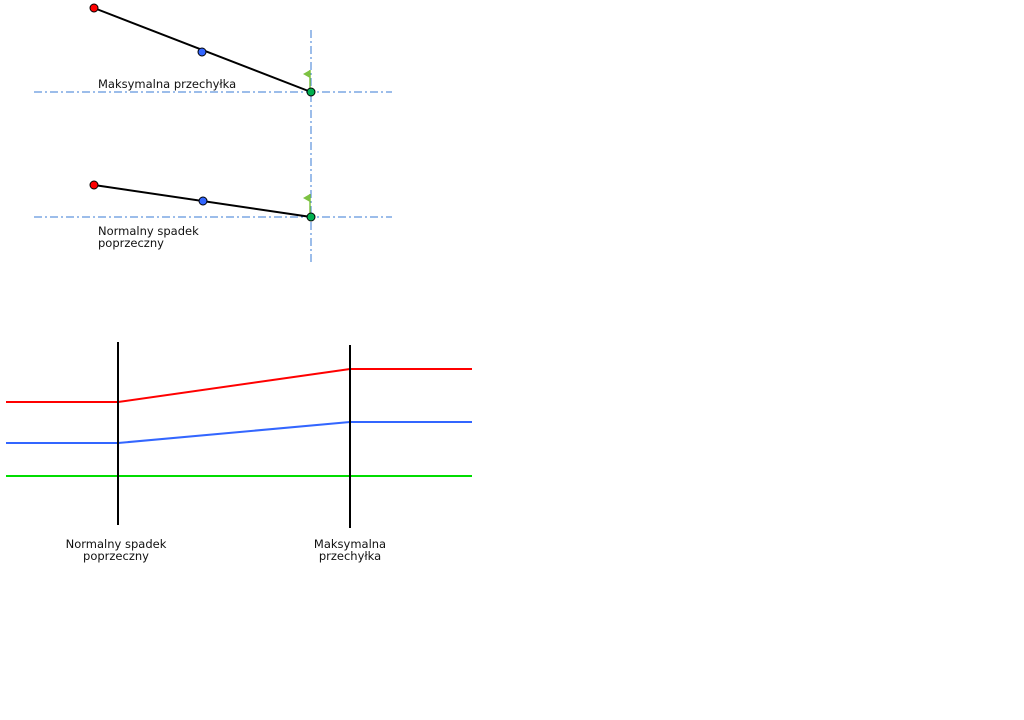  What do you see at coordinates (167, 84) in the screenshot?
I see `max-superelevation-label: Maksymalna przechyłka` at bounding box center [167, 84].